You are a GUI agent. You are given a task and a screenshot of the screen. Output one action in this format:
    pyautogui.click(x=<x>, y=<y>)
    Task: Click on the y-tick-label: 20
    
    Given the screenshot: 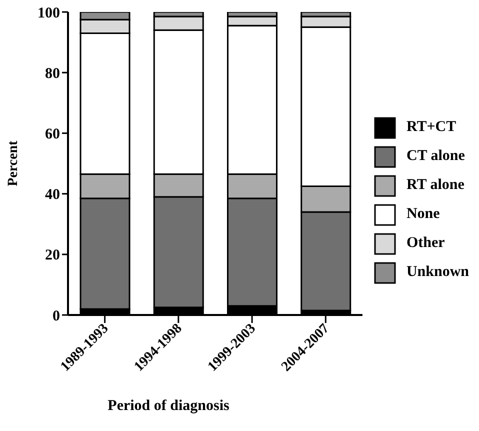 What is the action you would take?
    pyautogui.click(x=52, y=256)
    